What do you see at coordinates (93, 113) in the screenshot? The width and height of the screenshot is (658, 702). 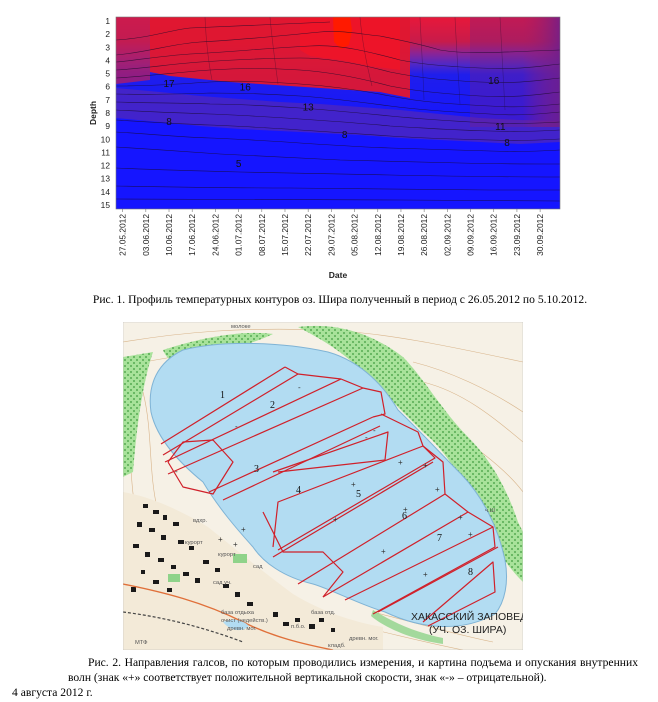 I see `y-axis-label: Depth` at bounding box center [93, 113].